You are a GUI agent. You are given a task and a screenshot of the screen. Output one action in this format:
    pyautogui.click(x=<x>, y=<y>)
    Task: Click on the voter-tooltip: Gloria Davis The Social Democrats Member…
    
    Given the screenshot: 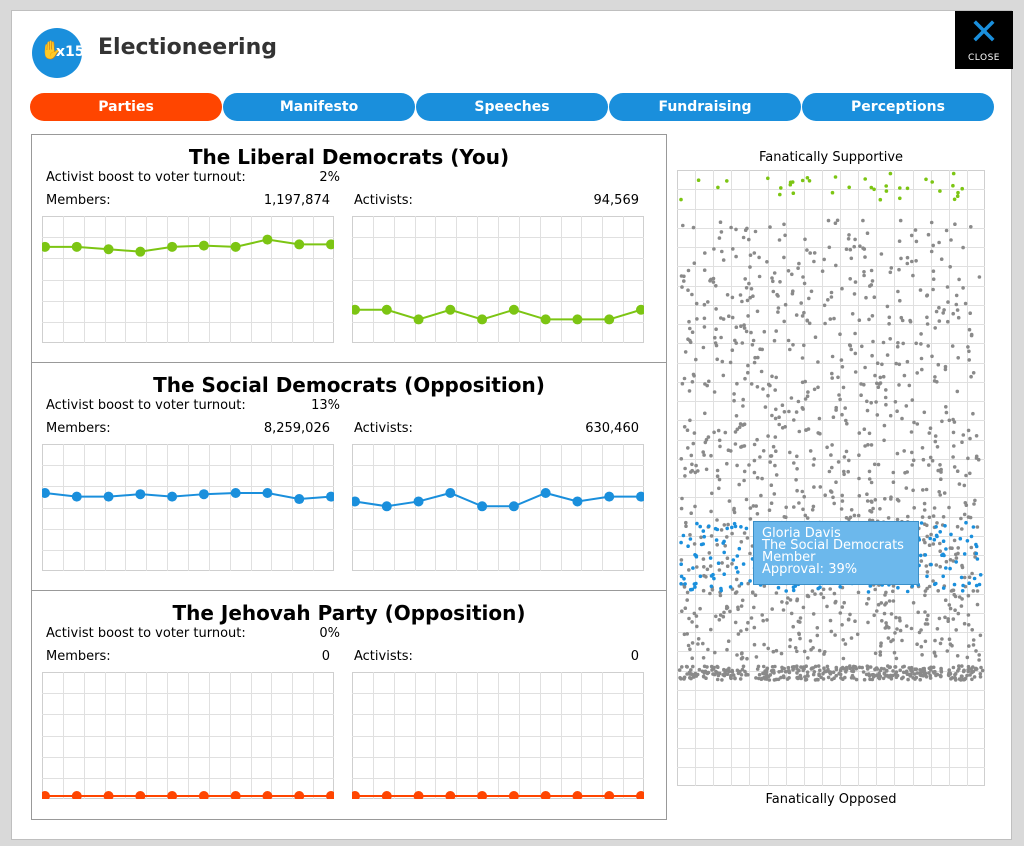 What is the action you would take?
    pyautogui.click(x=836, y=553)
    